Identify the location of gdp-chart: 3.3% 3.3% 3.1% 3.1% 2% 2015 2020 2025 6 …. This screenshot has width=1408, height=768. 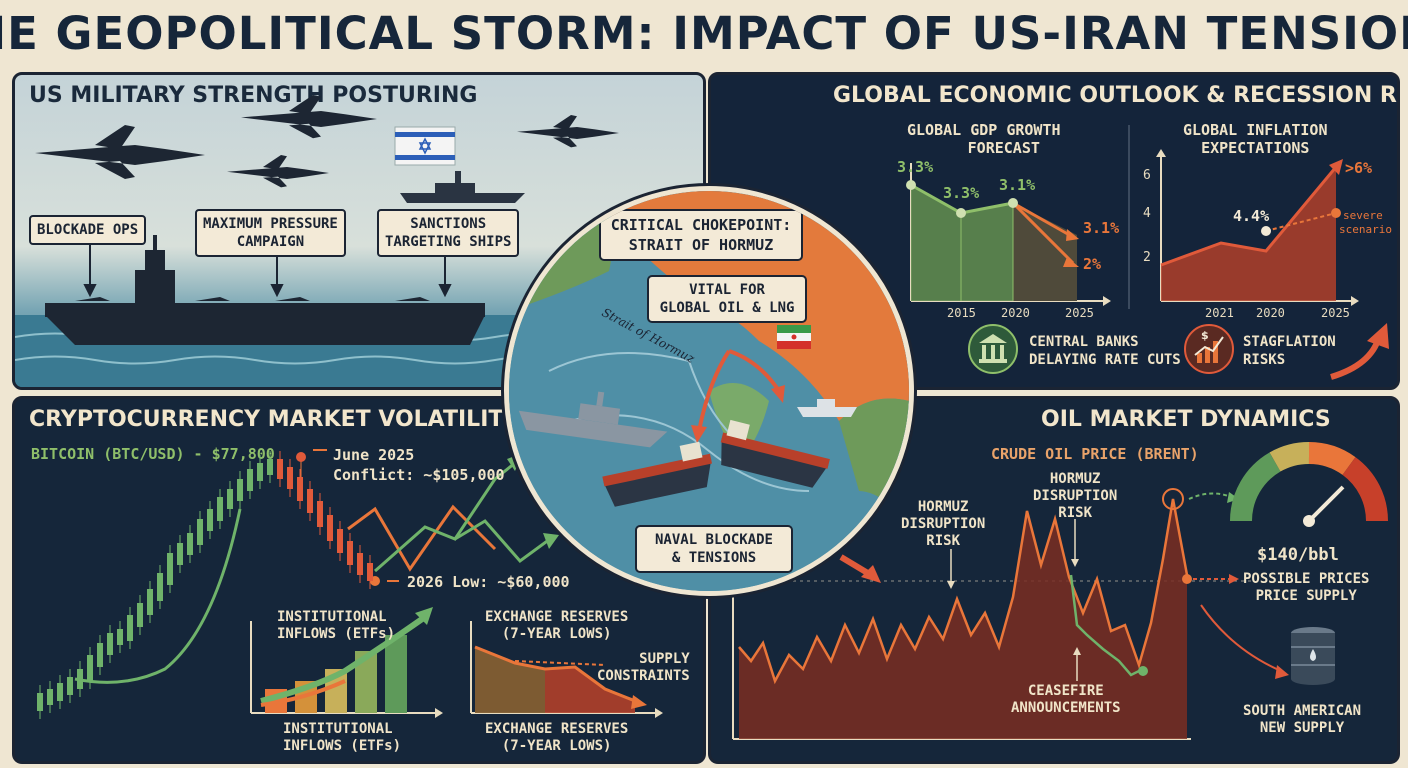
(1144, 252).